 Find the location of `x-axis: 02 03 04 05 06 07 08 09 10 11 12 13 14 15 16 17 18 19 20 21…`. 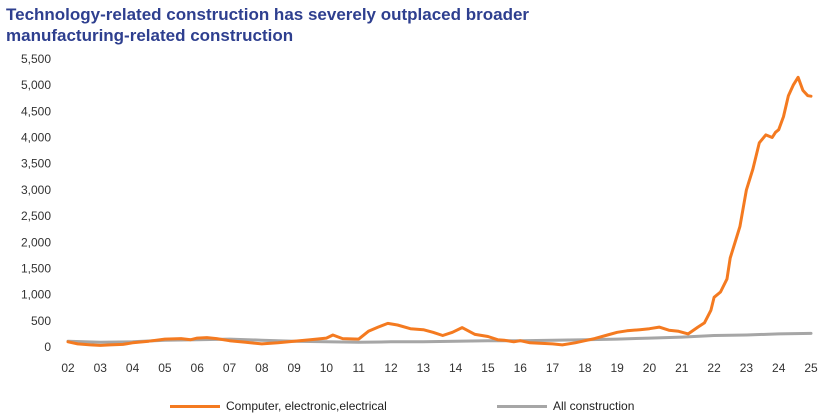

x-axis: 02 03 04 05 06 07 08 09 10 11 12 13 14 15 16 17 18 19 20 21… is located at coordinates (439, 368).